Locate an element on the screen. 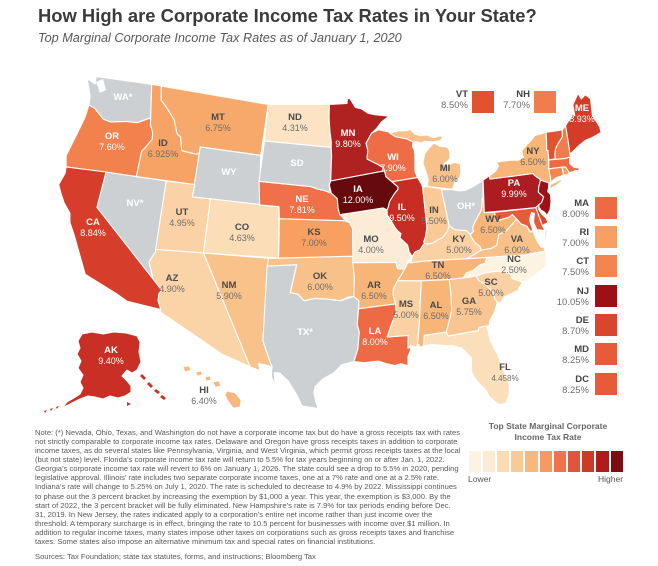 Image resolution: width=658 pixels, height=566 pixels. svg-text: 9.50% is located at coordinates (402, 218).